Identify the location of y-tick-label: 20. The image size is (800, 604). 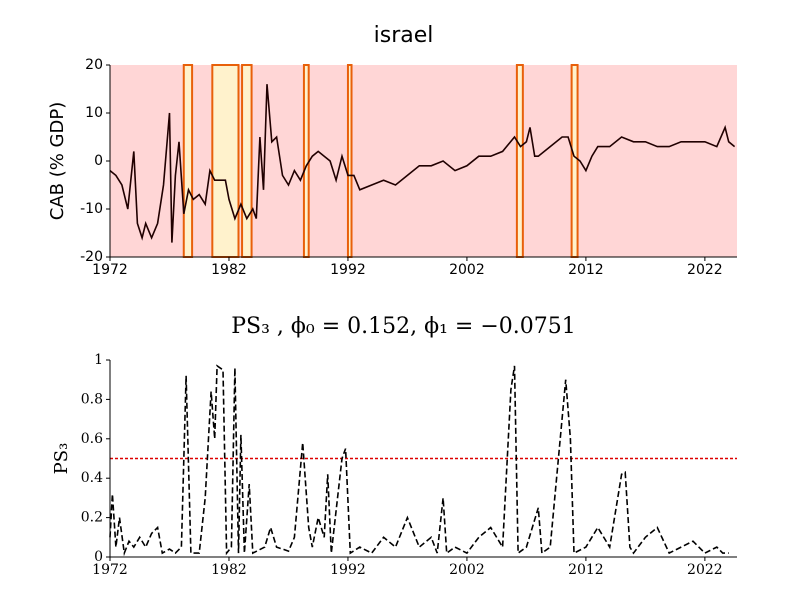
(94, 65).